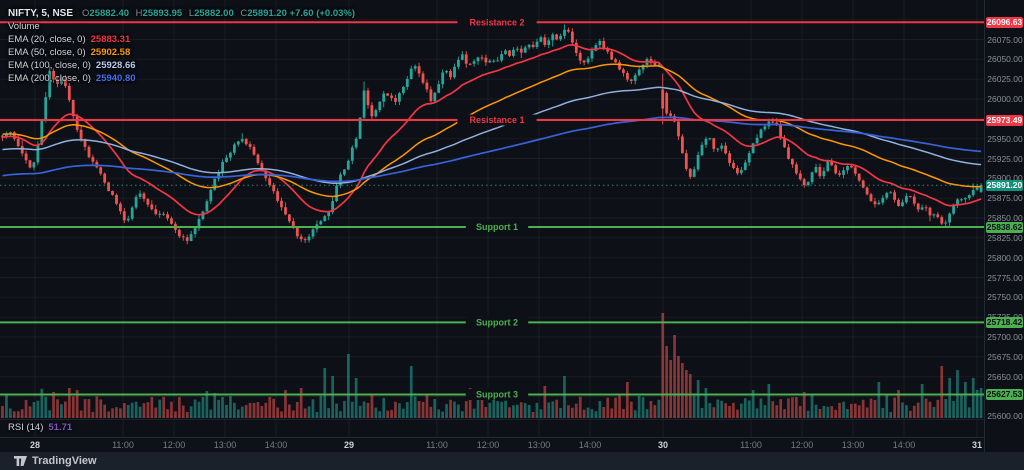 Image resolution: width=1024 pixels, height=470 pixels. I want to click on price-tick-label: 25850.00, so click(1005, 218).